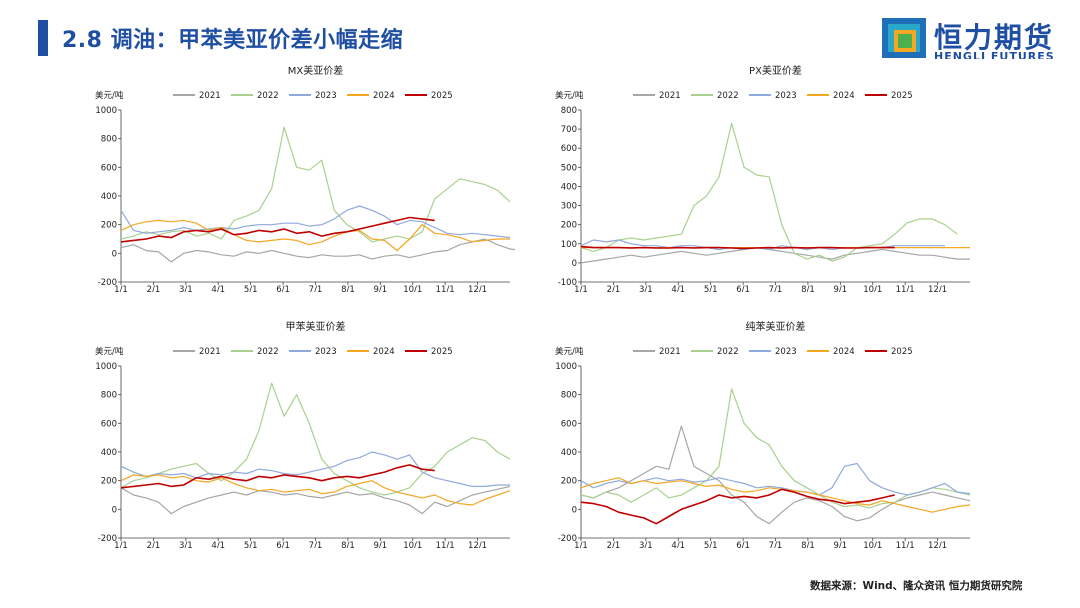 The height and width of the screenshot is (608, 1080). Describe the element at coordinates (569, 245) in the screenshot. I see `y-tick-label: 100` at that location.